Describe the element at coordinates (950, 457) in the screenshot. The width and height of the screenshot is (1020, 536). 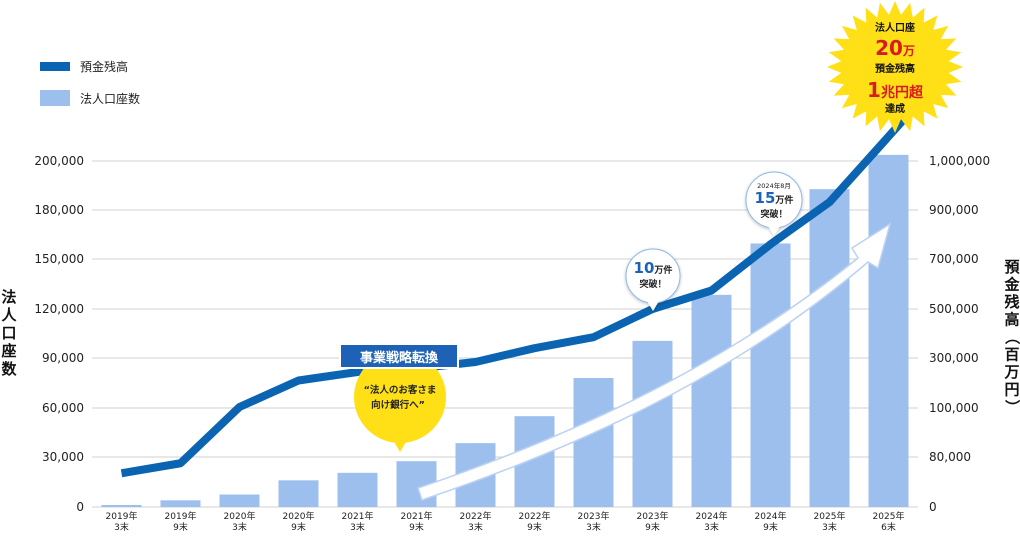
I see `y-right-tick-label: 80,000` at that location.